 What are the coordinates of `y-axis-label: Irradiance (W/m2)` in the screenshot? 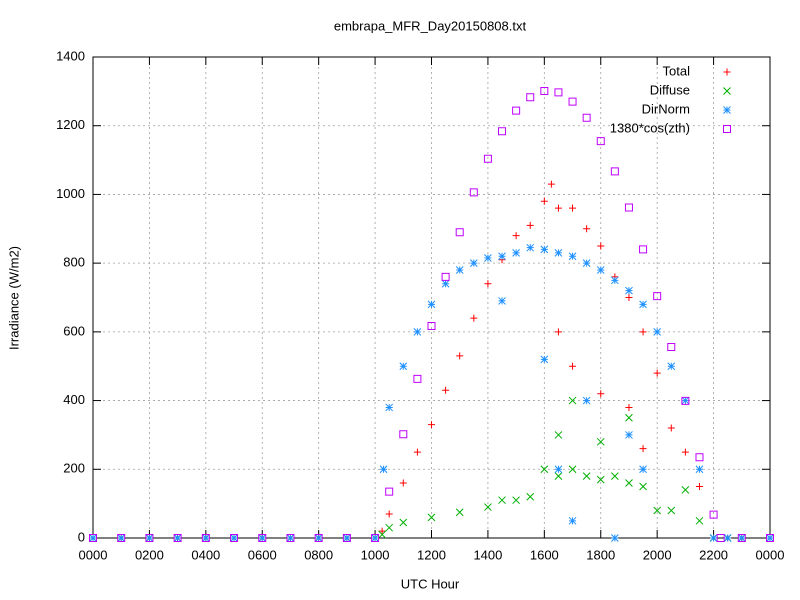 It's located at (13, 298).